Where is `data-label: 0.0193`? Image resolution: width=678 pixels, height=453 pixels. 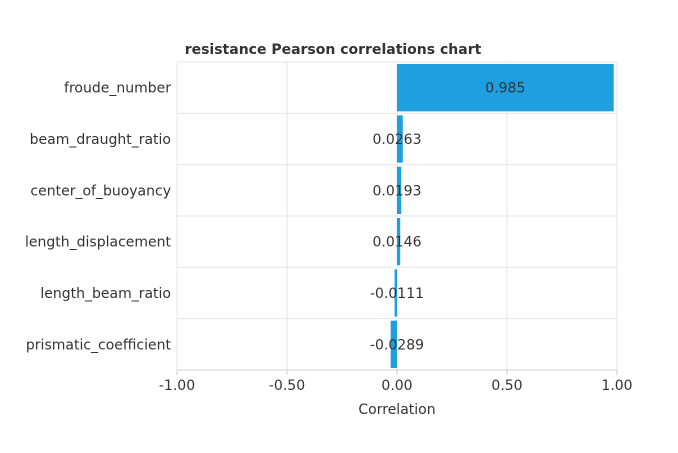 data-label: 0.0193 is located at coordinates (397, 191).